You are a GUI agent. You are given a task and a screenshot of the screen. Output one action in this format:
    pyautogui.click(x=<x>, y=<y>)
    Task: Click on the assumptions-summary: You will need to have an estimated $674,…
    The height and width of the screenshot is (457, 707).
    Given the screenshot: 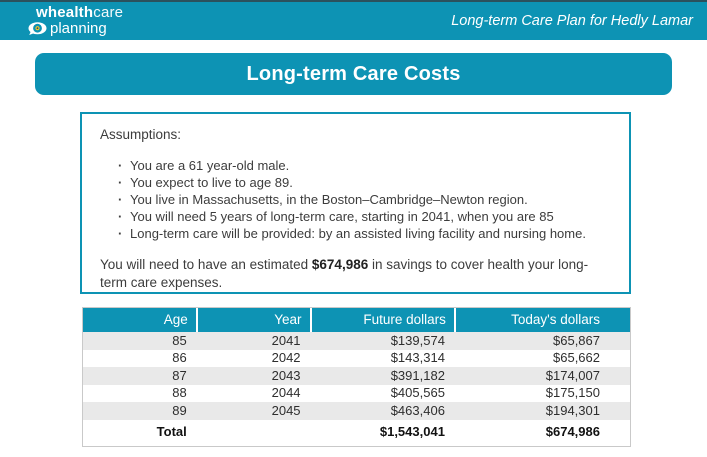 What is the action you would take?
    pyautogui.click(x=355, y=274)
    